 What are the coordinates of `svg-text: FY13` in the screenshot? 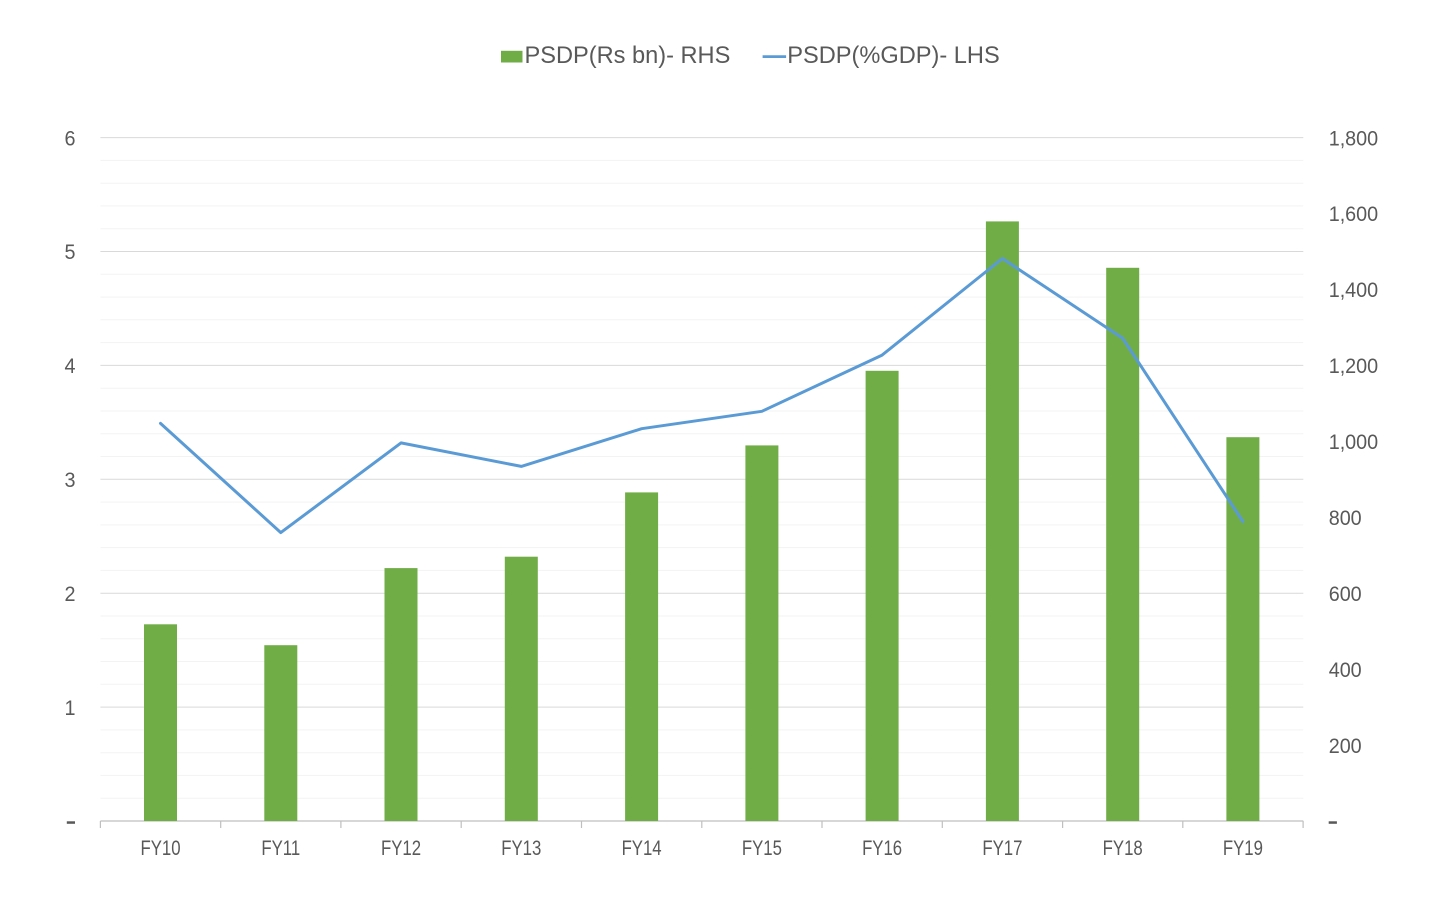 It's located at (521, 848).